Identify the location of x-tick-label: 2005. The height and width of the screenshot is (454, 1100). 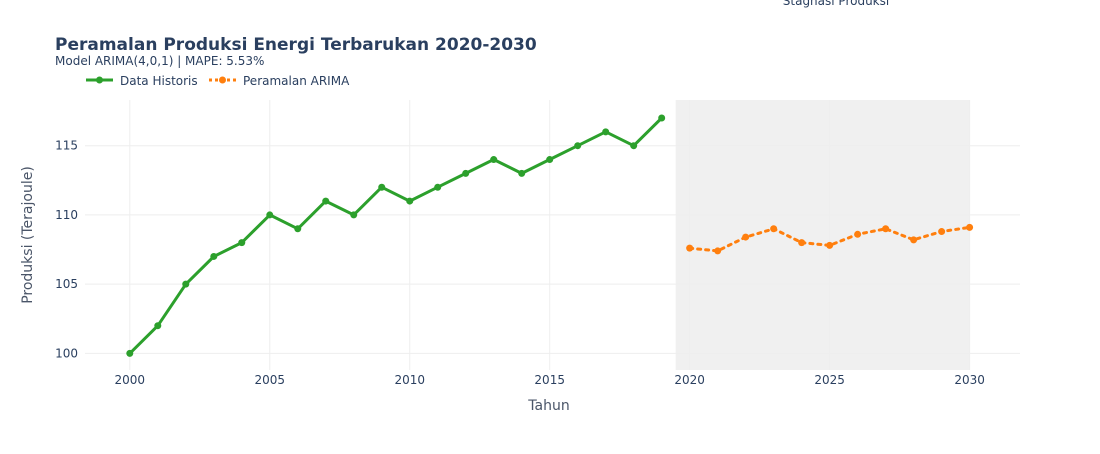
(269, 380).